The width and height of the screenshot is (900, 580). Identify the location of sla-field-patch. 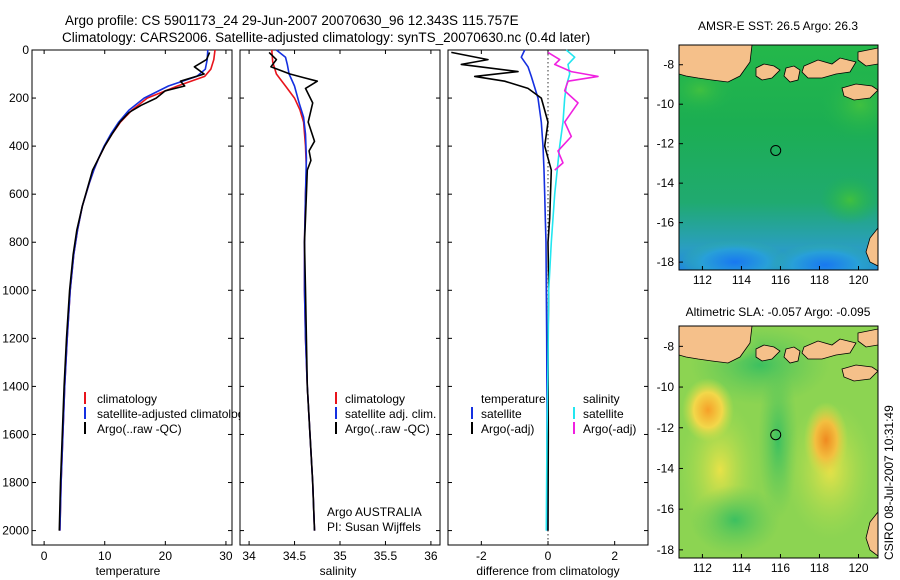
(735, 520).